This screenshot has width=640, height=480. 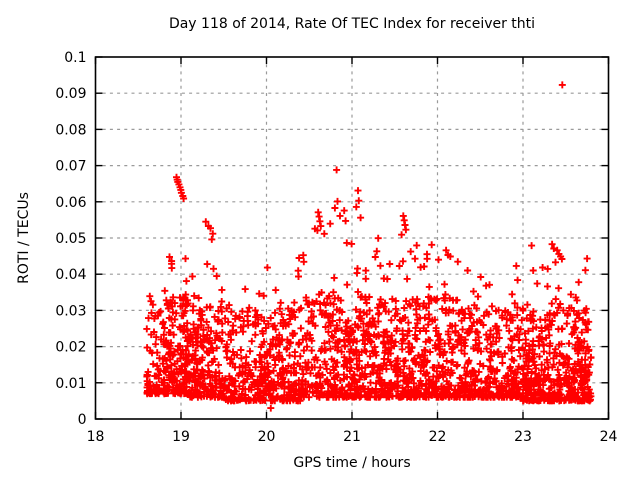 What do you see at coordinates (609, 437) in the screenshot?
I see `x-tick-label: 24` at bounding box center [609, 437].